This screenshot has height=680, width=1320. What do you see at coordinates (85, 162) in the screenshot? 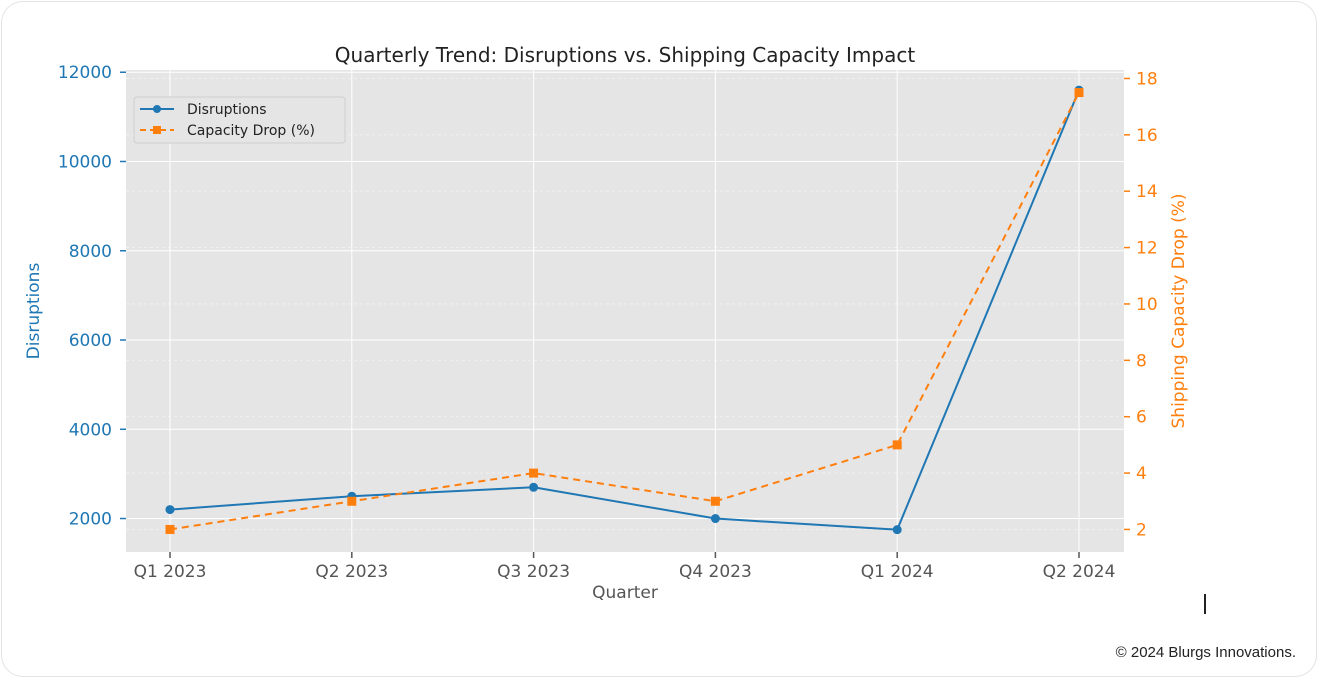
I see `left-axis-tick-label: 10000` at bounding box center [85, 162].